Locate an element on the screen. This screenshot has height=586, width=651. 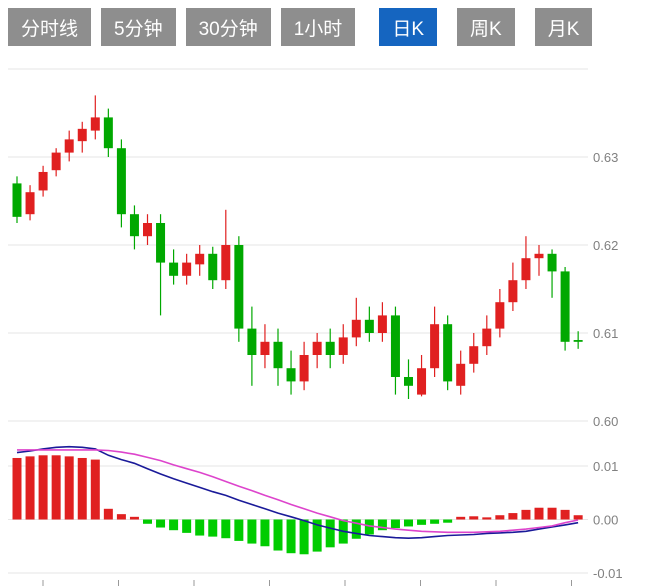
tab-weekly-k: 周K is located at coordinates (486, 27).